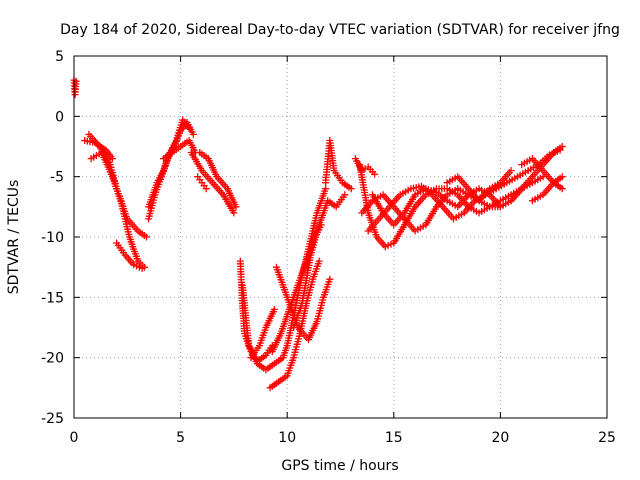  I want to click on series-seg-c2, so click(218, 180).